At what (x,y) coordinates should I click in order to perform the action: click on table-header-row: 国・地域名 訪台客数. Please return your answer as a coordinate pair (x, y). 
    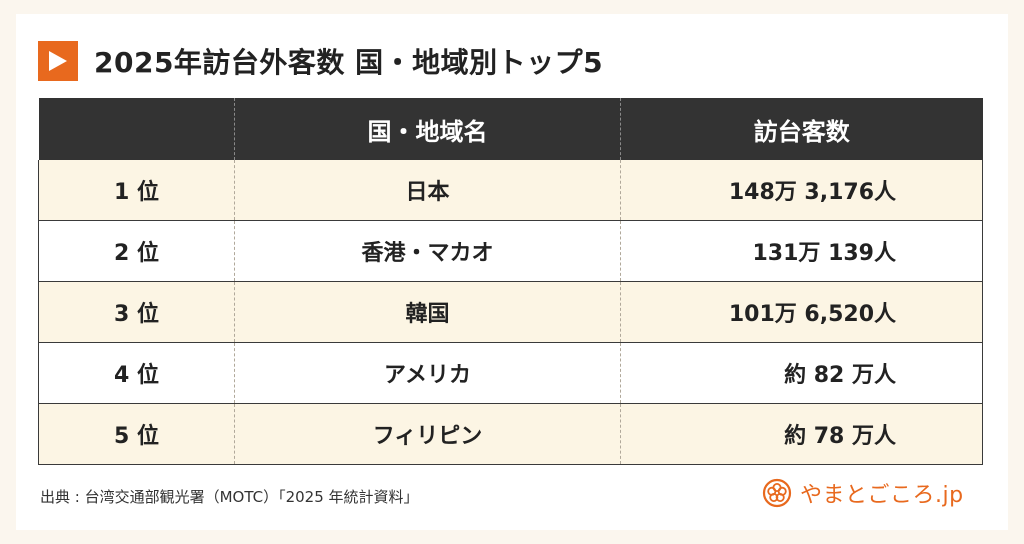
    Looking at the image, I should click on (510, 129).